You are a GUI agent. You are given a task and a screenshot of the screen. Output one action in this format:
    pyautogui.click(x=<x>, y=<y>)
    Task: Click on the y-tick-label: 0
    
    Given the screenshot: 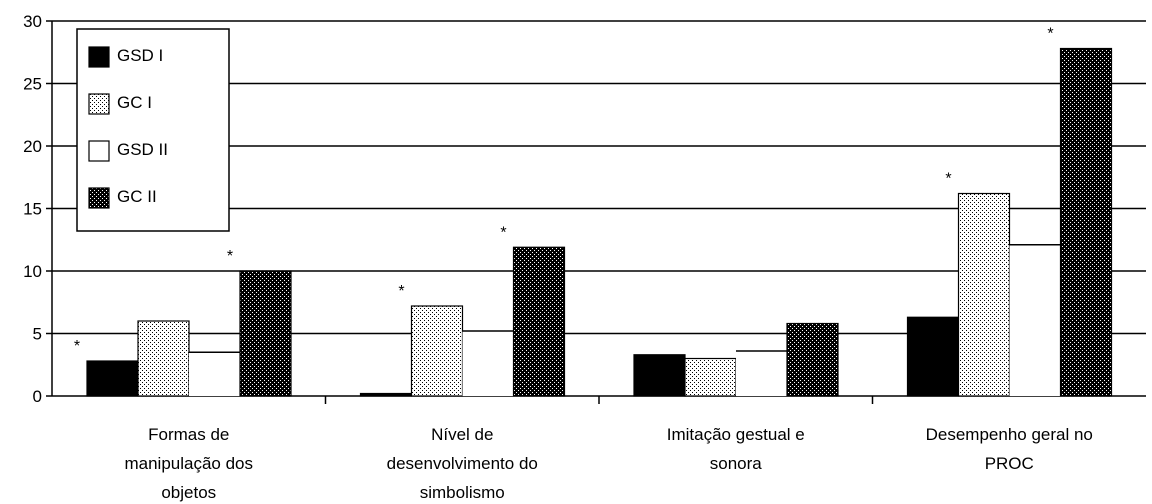 What is the action you would take?
    pyautogui.click(x=37, y=396)
    